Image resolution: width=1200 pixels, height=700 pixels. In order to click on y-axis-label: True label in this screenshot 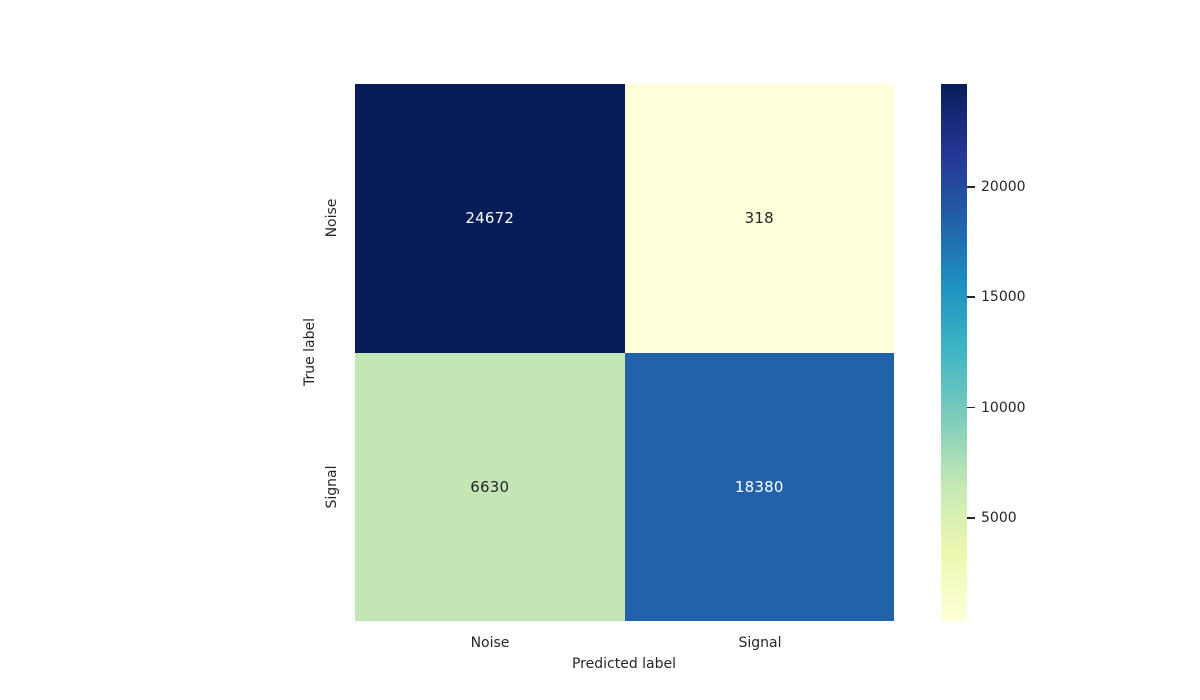, I will do `click(310, 352)`.